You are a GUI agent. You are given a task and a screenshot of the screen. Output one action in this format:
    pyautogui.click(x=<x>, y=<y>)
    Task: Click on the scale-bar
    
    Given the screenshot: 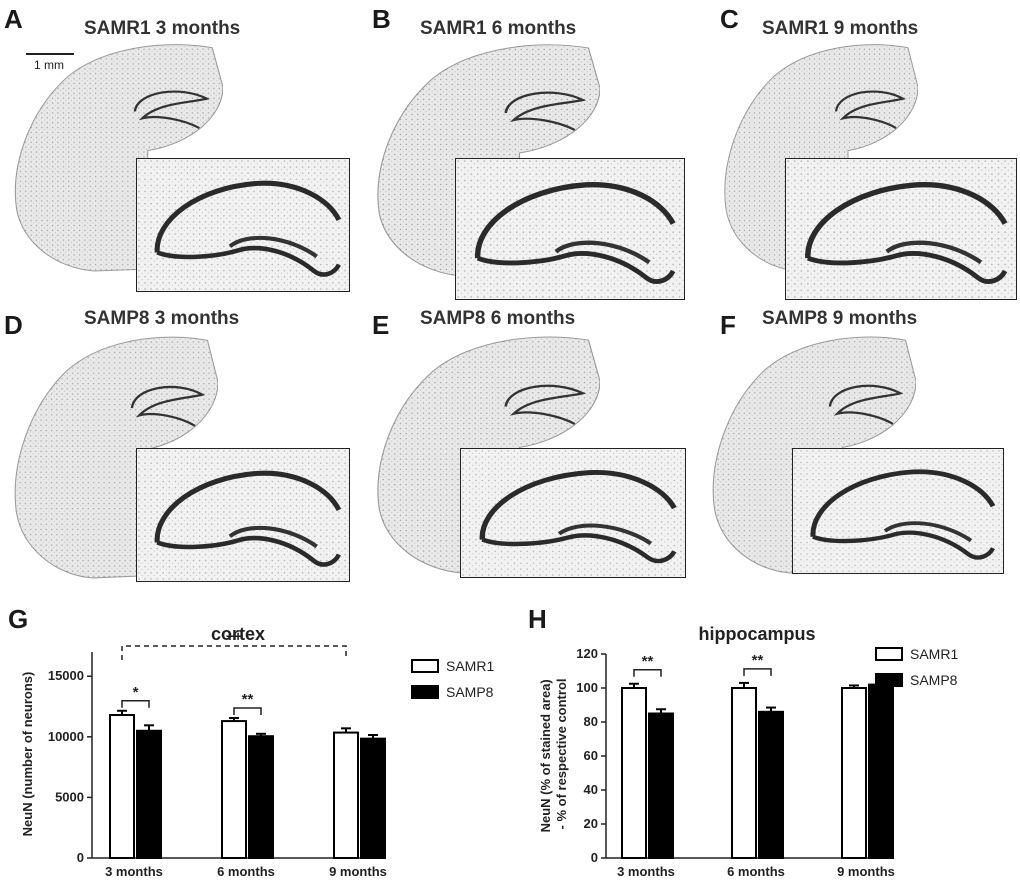 What is the action you would take?
    pyautogui.click(x=50, y=54)
    